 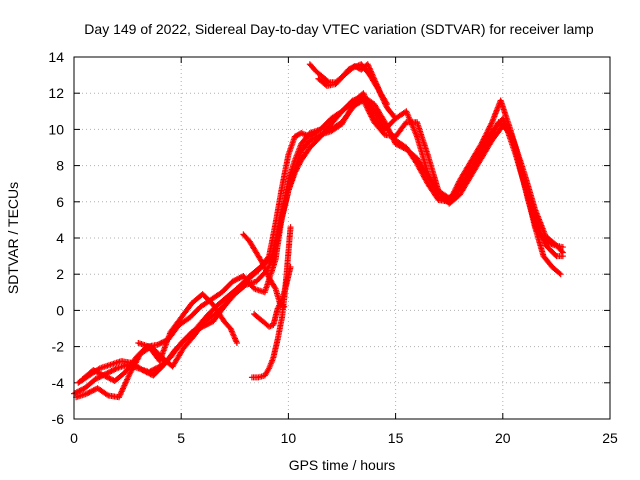 What do you see at coordinates (58, 419) in the screenshot?
I see `y-tick-label: -6` at bounding box center [58, 419].